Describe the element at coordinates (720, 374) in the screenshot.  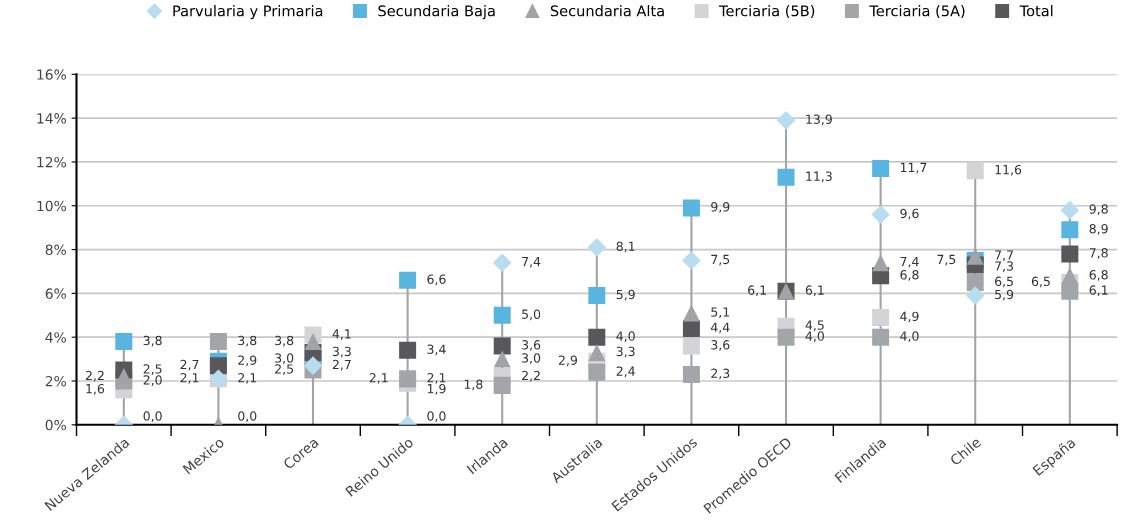
I see `data-label: 2,3` at that location.